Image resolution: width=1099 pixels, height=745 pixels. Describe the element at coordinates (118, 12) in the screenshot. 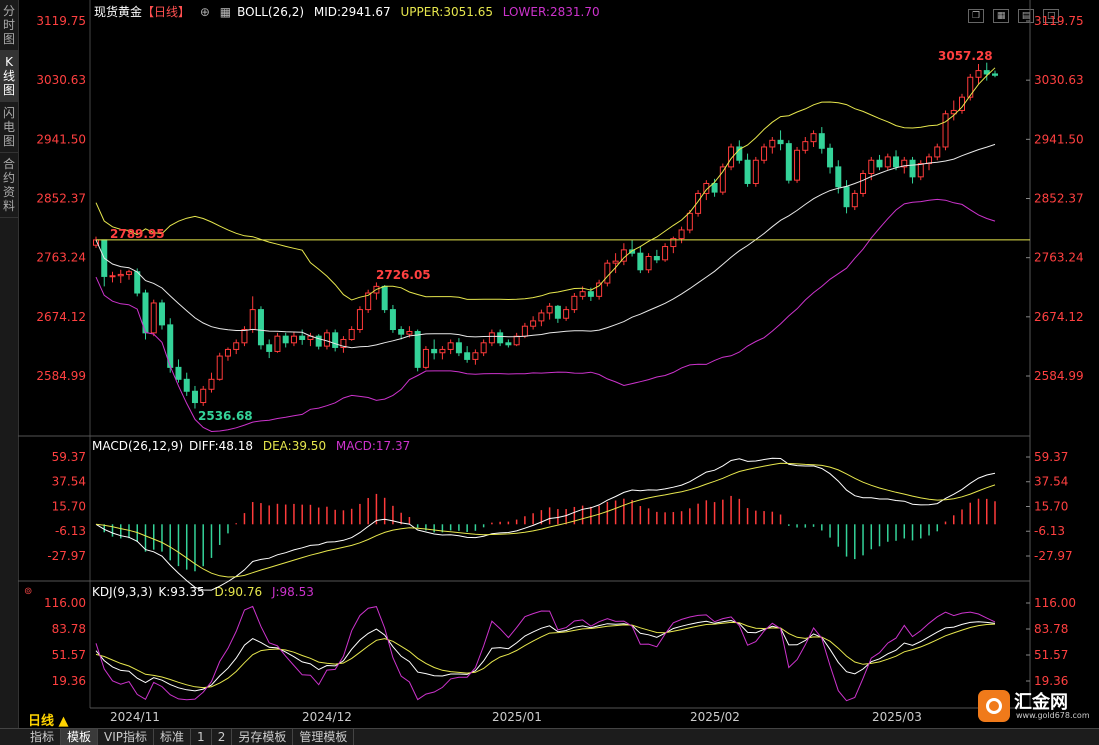

I see `instrument-title: 现货黄金` at that location.